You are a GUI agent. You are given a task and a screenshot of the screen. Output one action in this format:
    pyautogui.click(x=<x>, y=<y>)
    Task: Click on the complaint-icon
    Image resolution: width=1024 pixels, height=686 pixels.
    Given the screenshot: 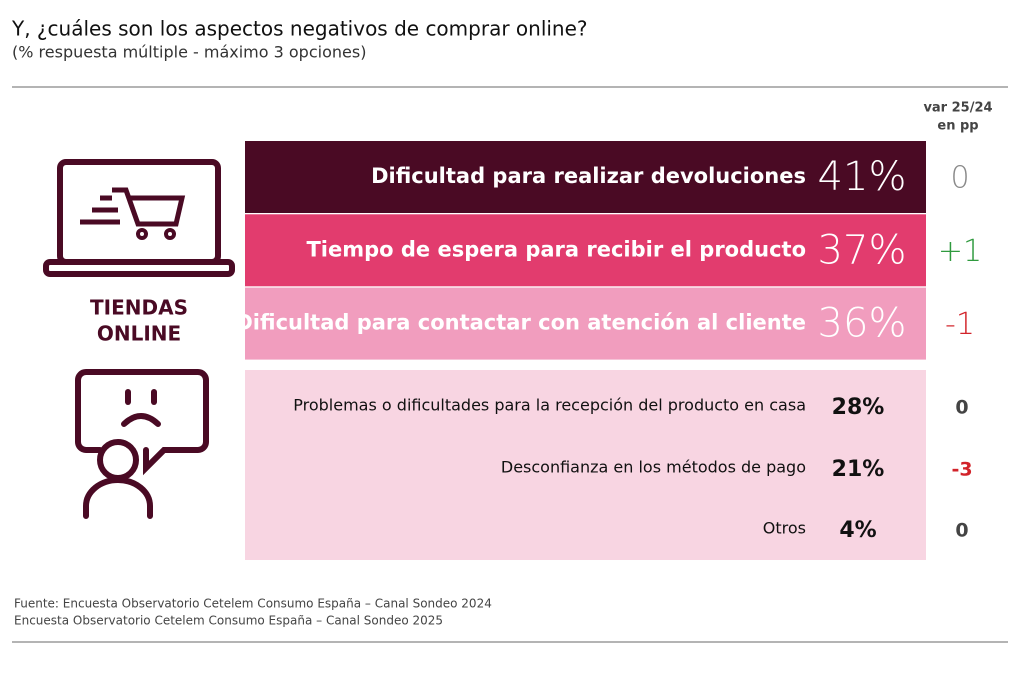 What is the action you would take?
    pyautogui.click(x=142, y=444)
    